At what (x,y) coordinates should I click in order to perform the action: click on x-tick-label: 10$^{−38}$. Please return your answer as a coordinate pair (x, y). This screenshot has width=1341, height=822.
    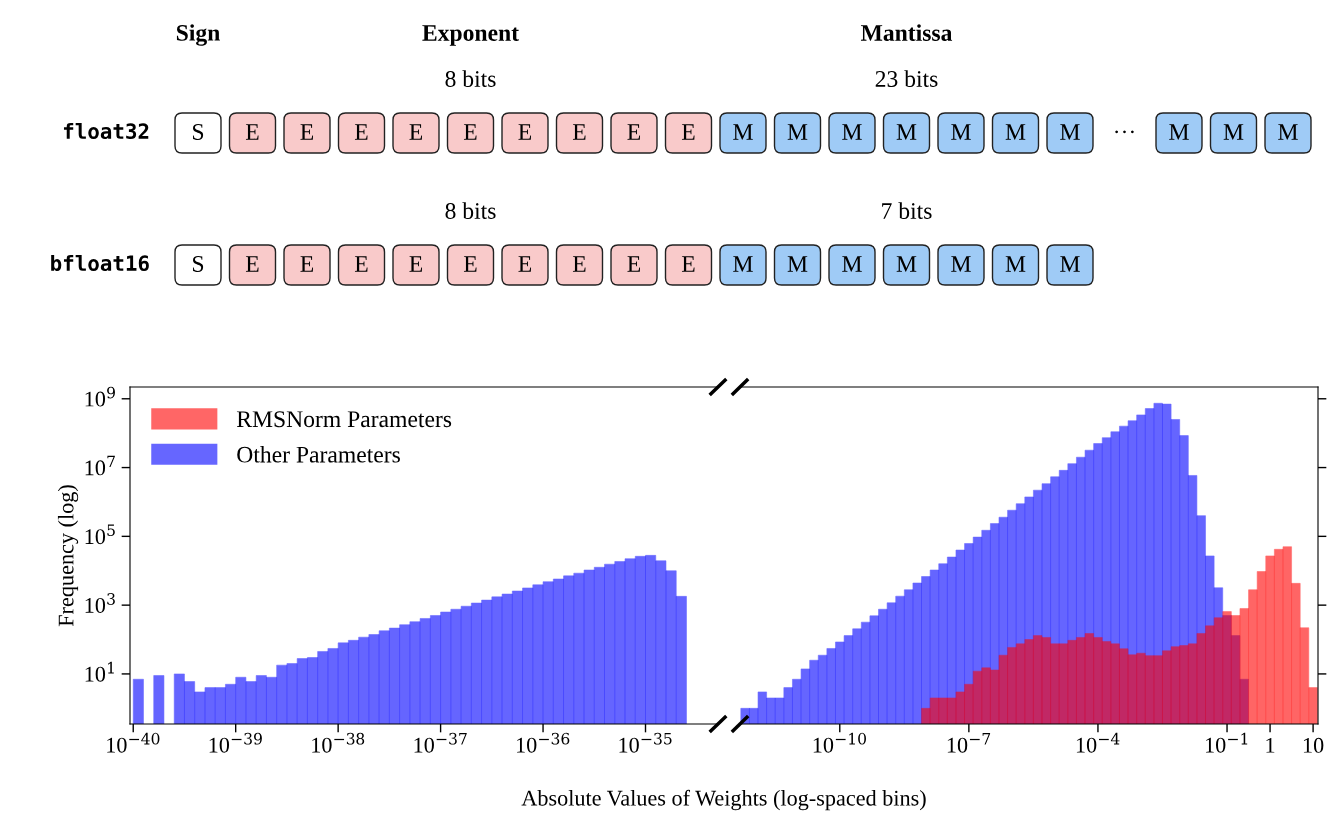
    Looking at the image, I should click on (338, 742).